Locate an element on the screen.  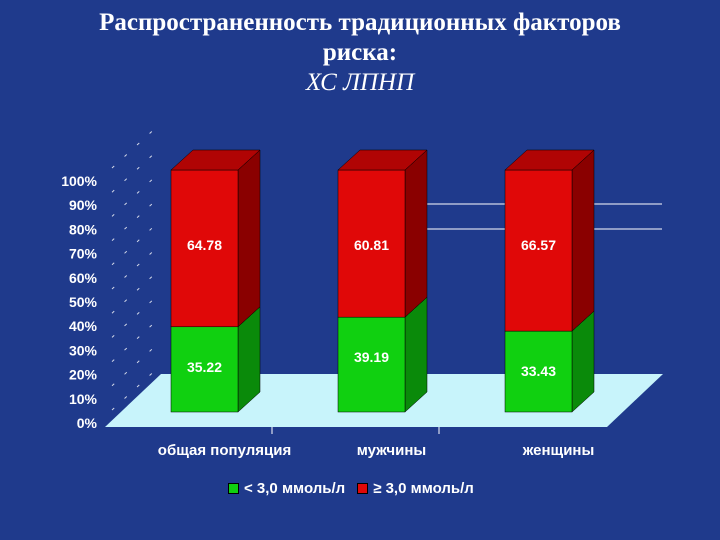
x-tick-label: мужчины is located at coordinates (392, 450).